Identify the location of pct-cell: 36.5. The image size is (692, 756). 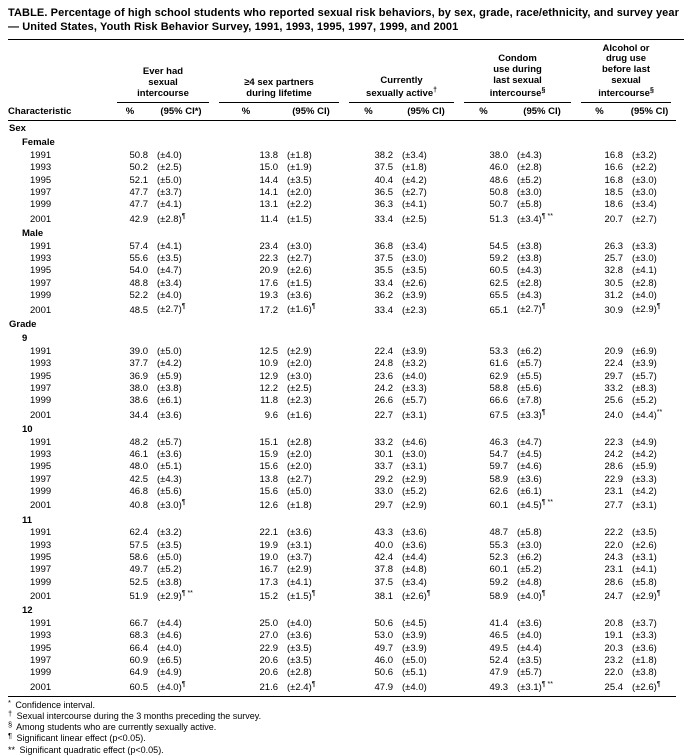
(384, 193).